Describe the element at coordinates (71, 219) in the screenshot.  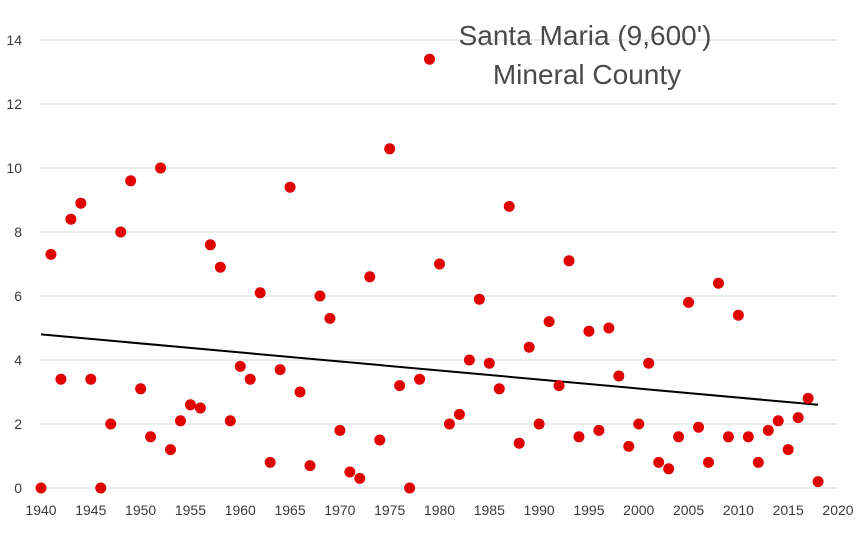
I see `data-point-1943` at that location.